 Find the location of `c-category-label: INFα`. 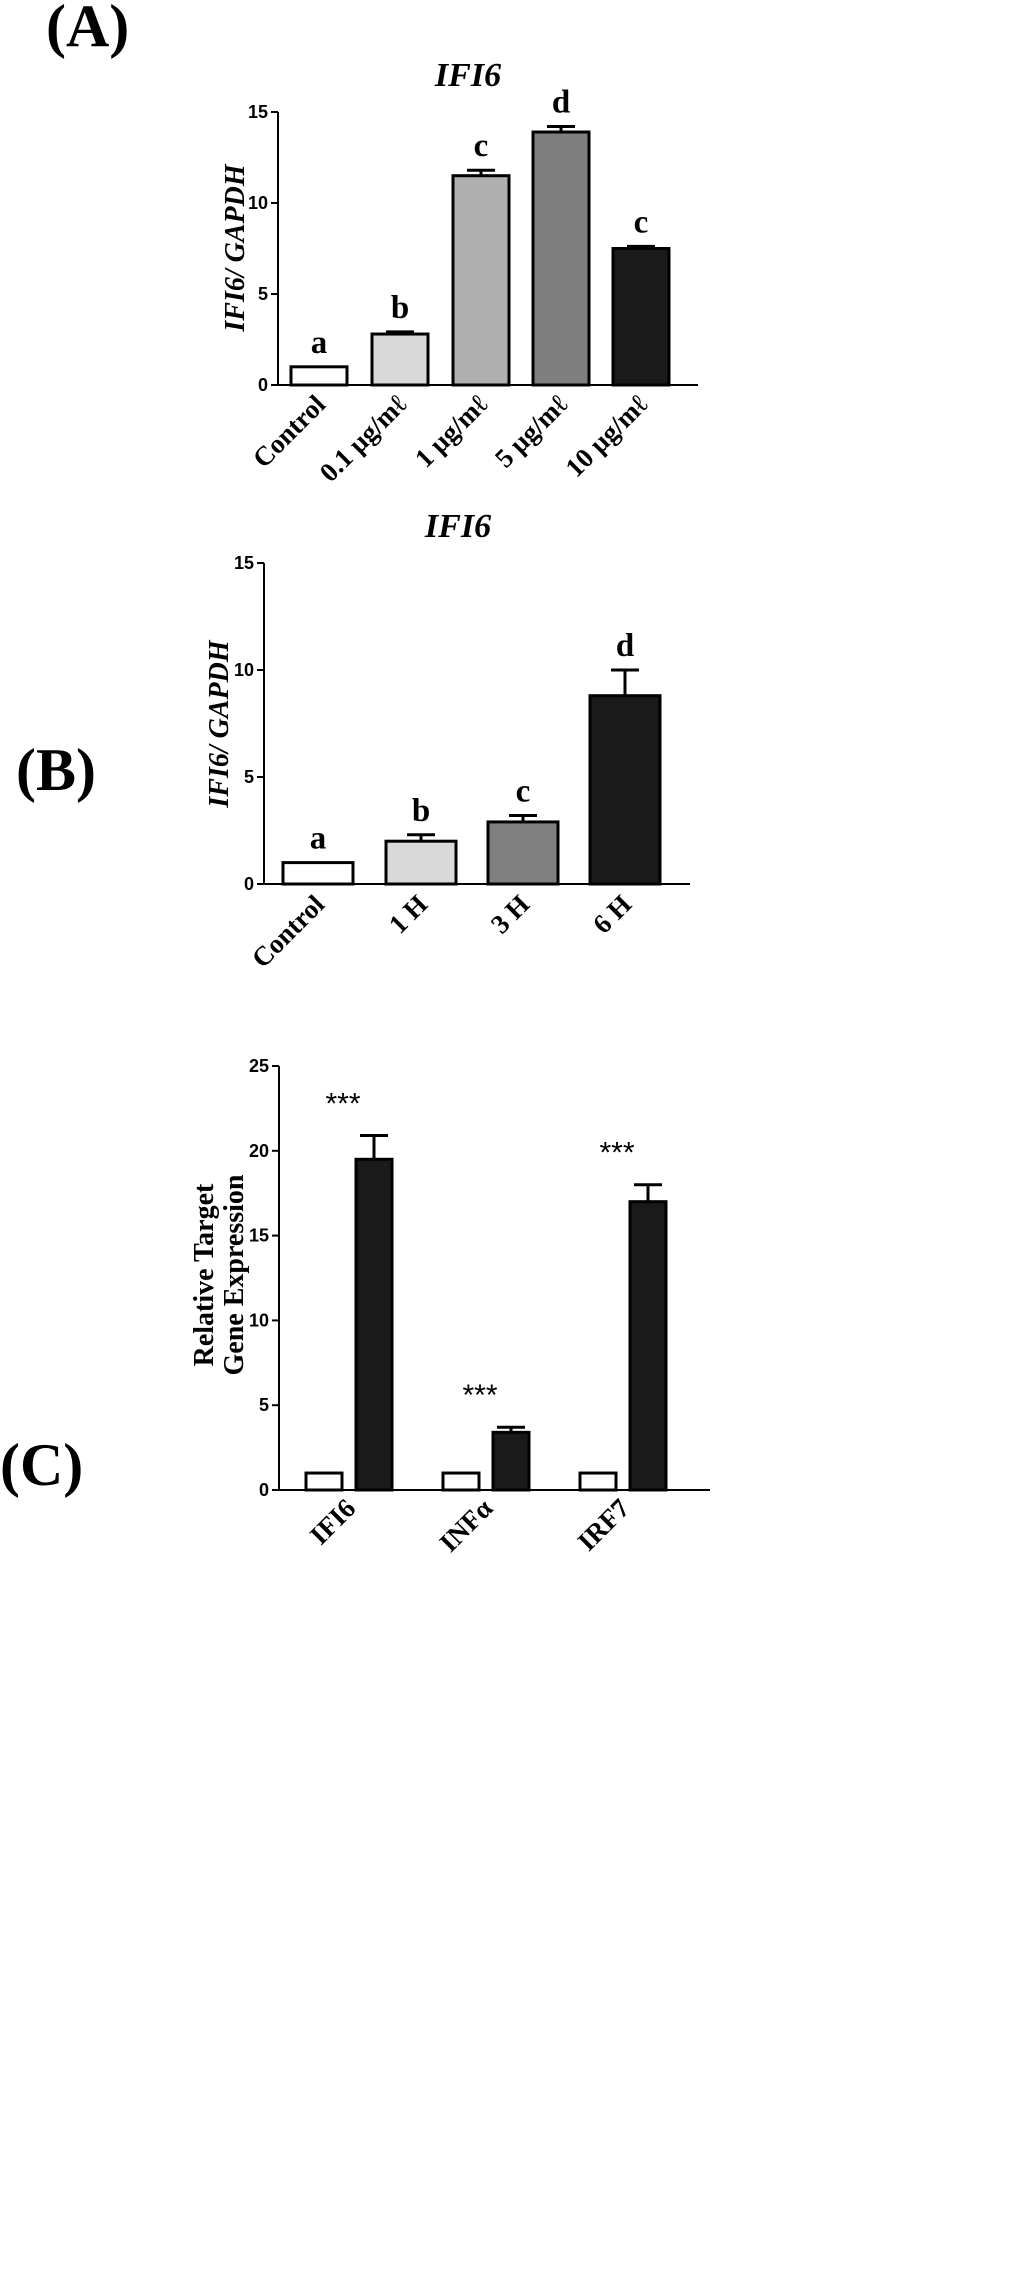

c-category-label: INFα is located at coordinates (465, 1525).